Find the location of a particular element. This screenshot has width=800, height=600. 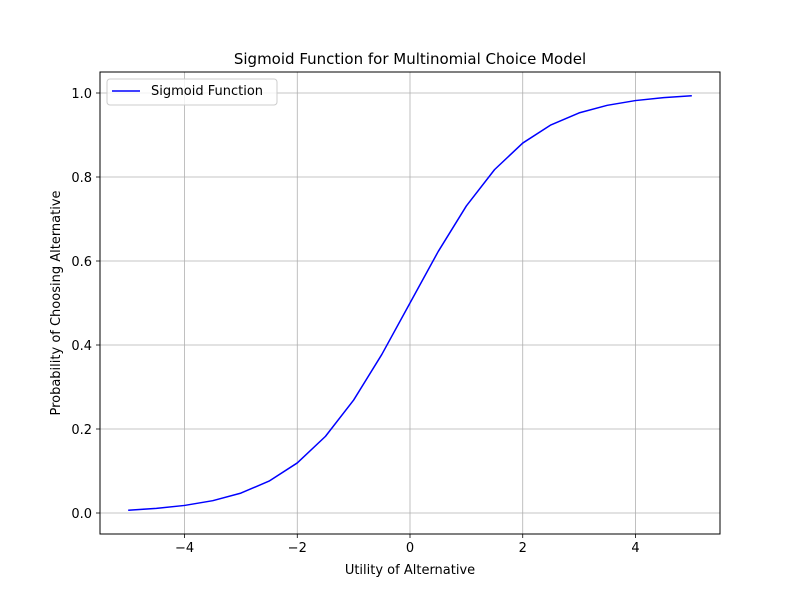

x-tick-label: −4 is located at coordinates (184, 548).